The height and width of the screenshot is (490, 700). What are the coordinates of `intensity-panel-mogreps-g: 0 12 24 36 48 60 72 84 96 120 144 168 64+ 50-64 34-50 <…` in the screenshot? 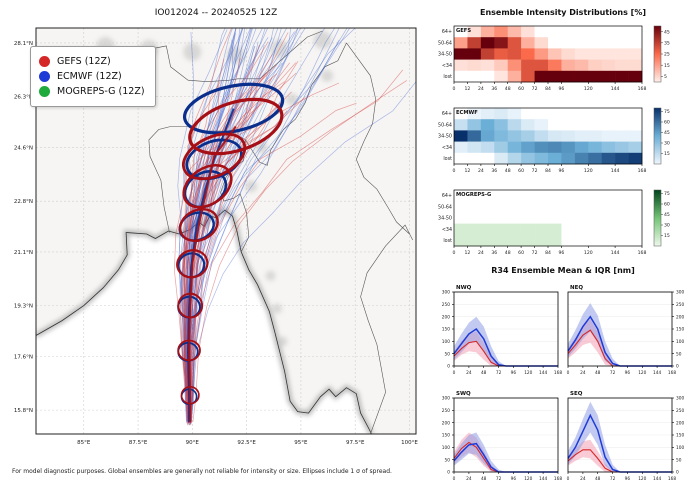 It's located at (563, 225).